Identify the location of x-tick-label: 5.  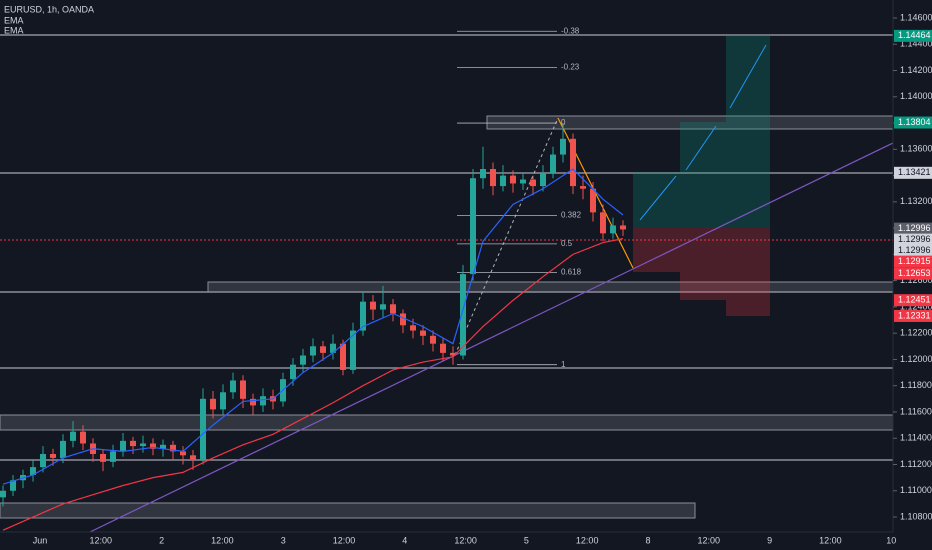
(526, 540).